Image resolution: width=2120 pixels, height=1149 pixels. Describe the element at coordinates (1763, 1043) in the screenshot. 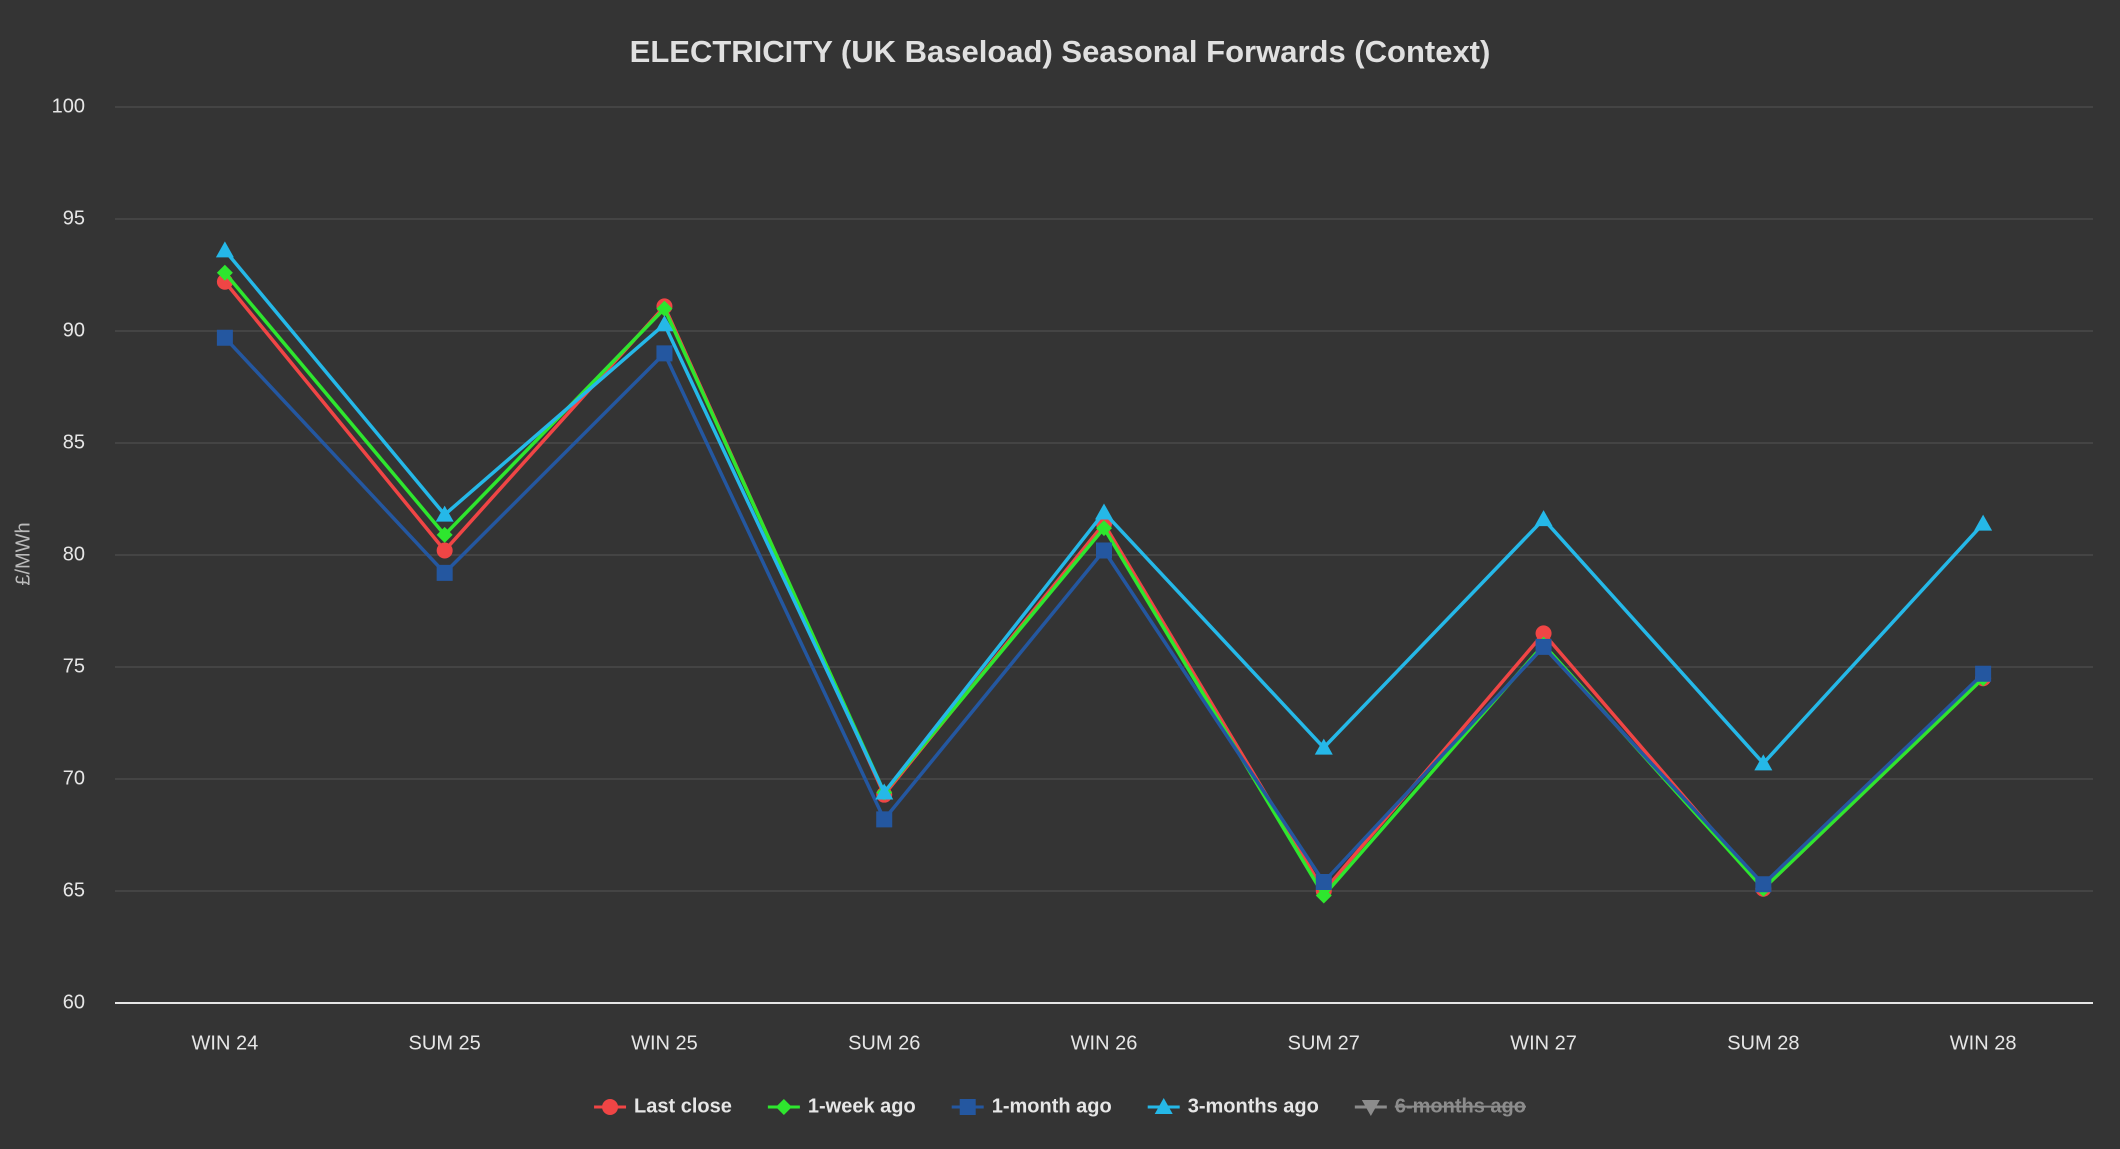

I see `x-tick-label: SUM 28` at that location.